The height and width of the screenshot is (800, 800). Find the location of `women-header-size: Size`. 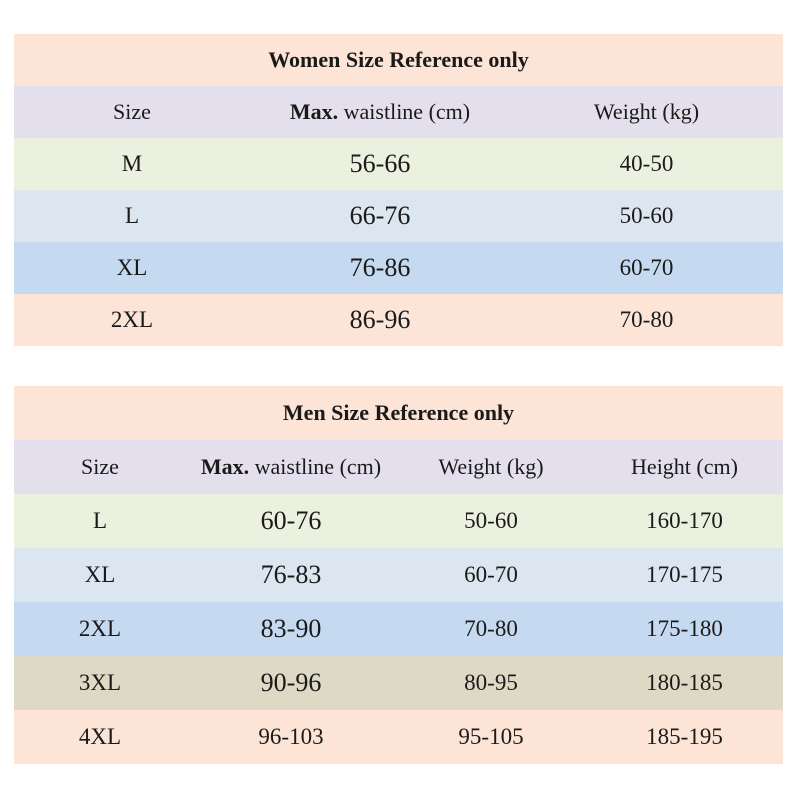

women-header-size: Size is located at coordinates (132, 111).